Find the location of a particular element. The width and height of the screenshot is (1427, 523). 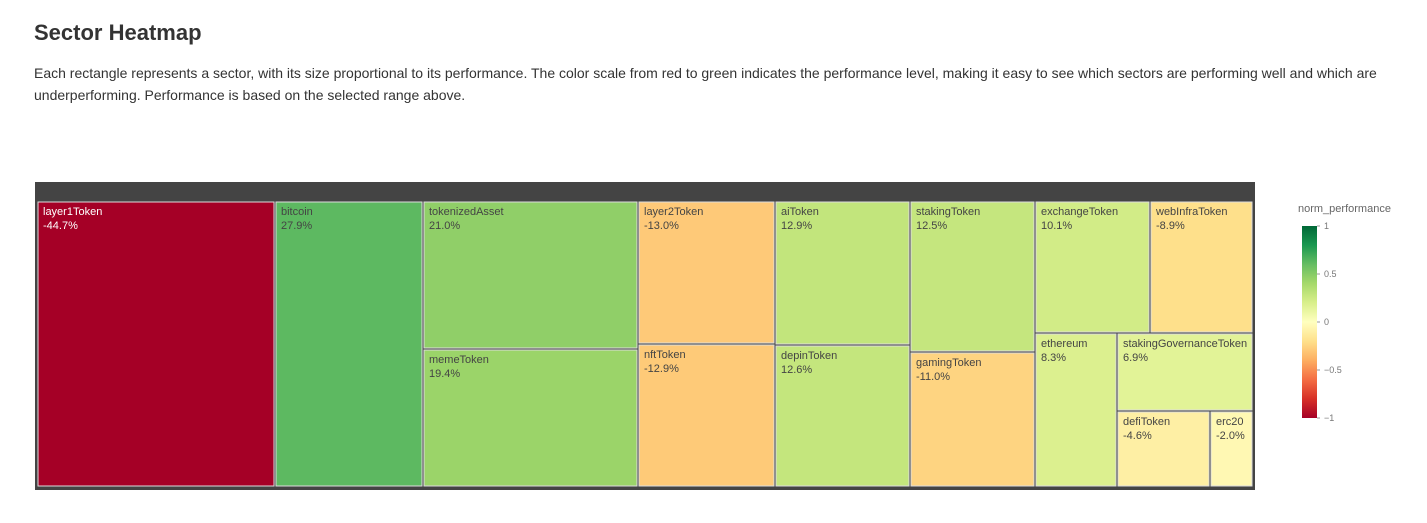

sector-name: gamingToken is located at coordinates (948, 363).